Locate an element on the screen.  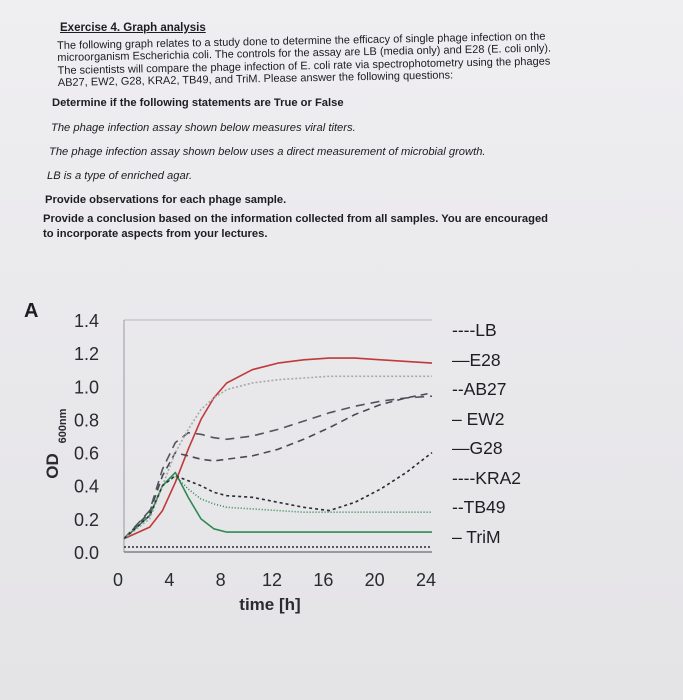
y-tick-label: 0.2 is located at coordinates (86, 520).